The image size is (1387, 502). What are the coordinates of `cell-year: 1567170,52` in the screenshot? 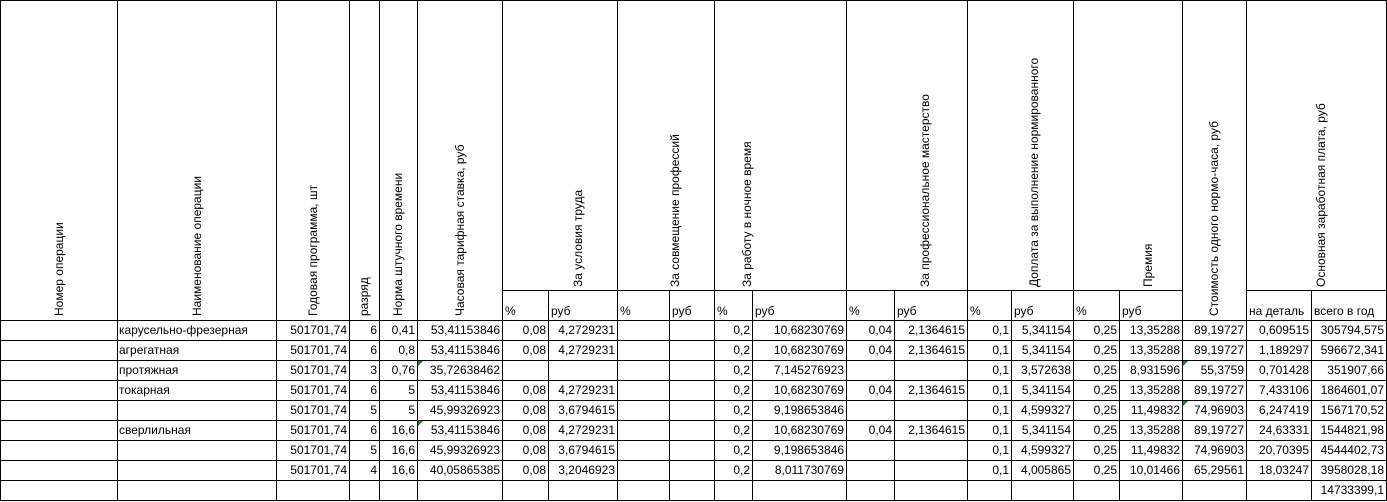 It's located at (1352, 410).